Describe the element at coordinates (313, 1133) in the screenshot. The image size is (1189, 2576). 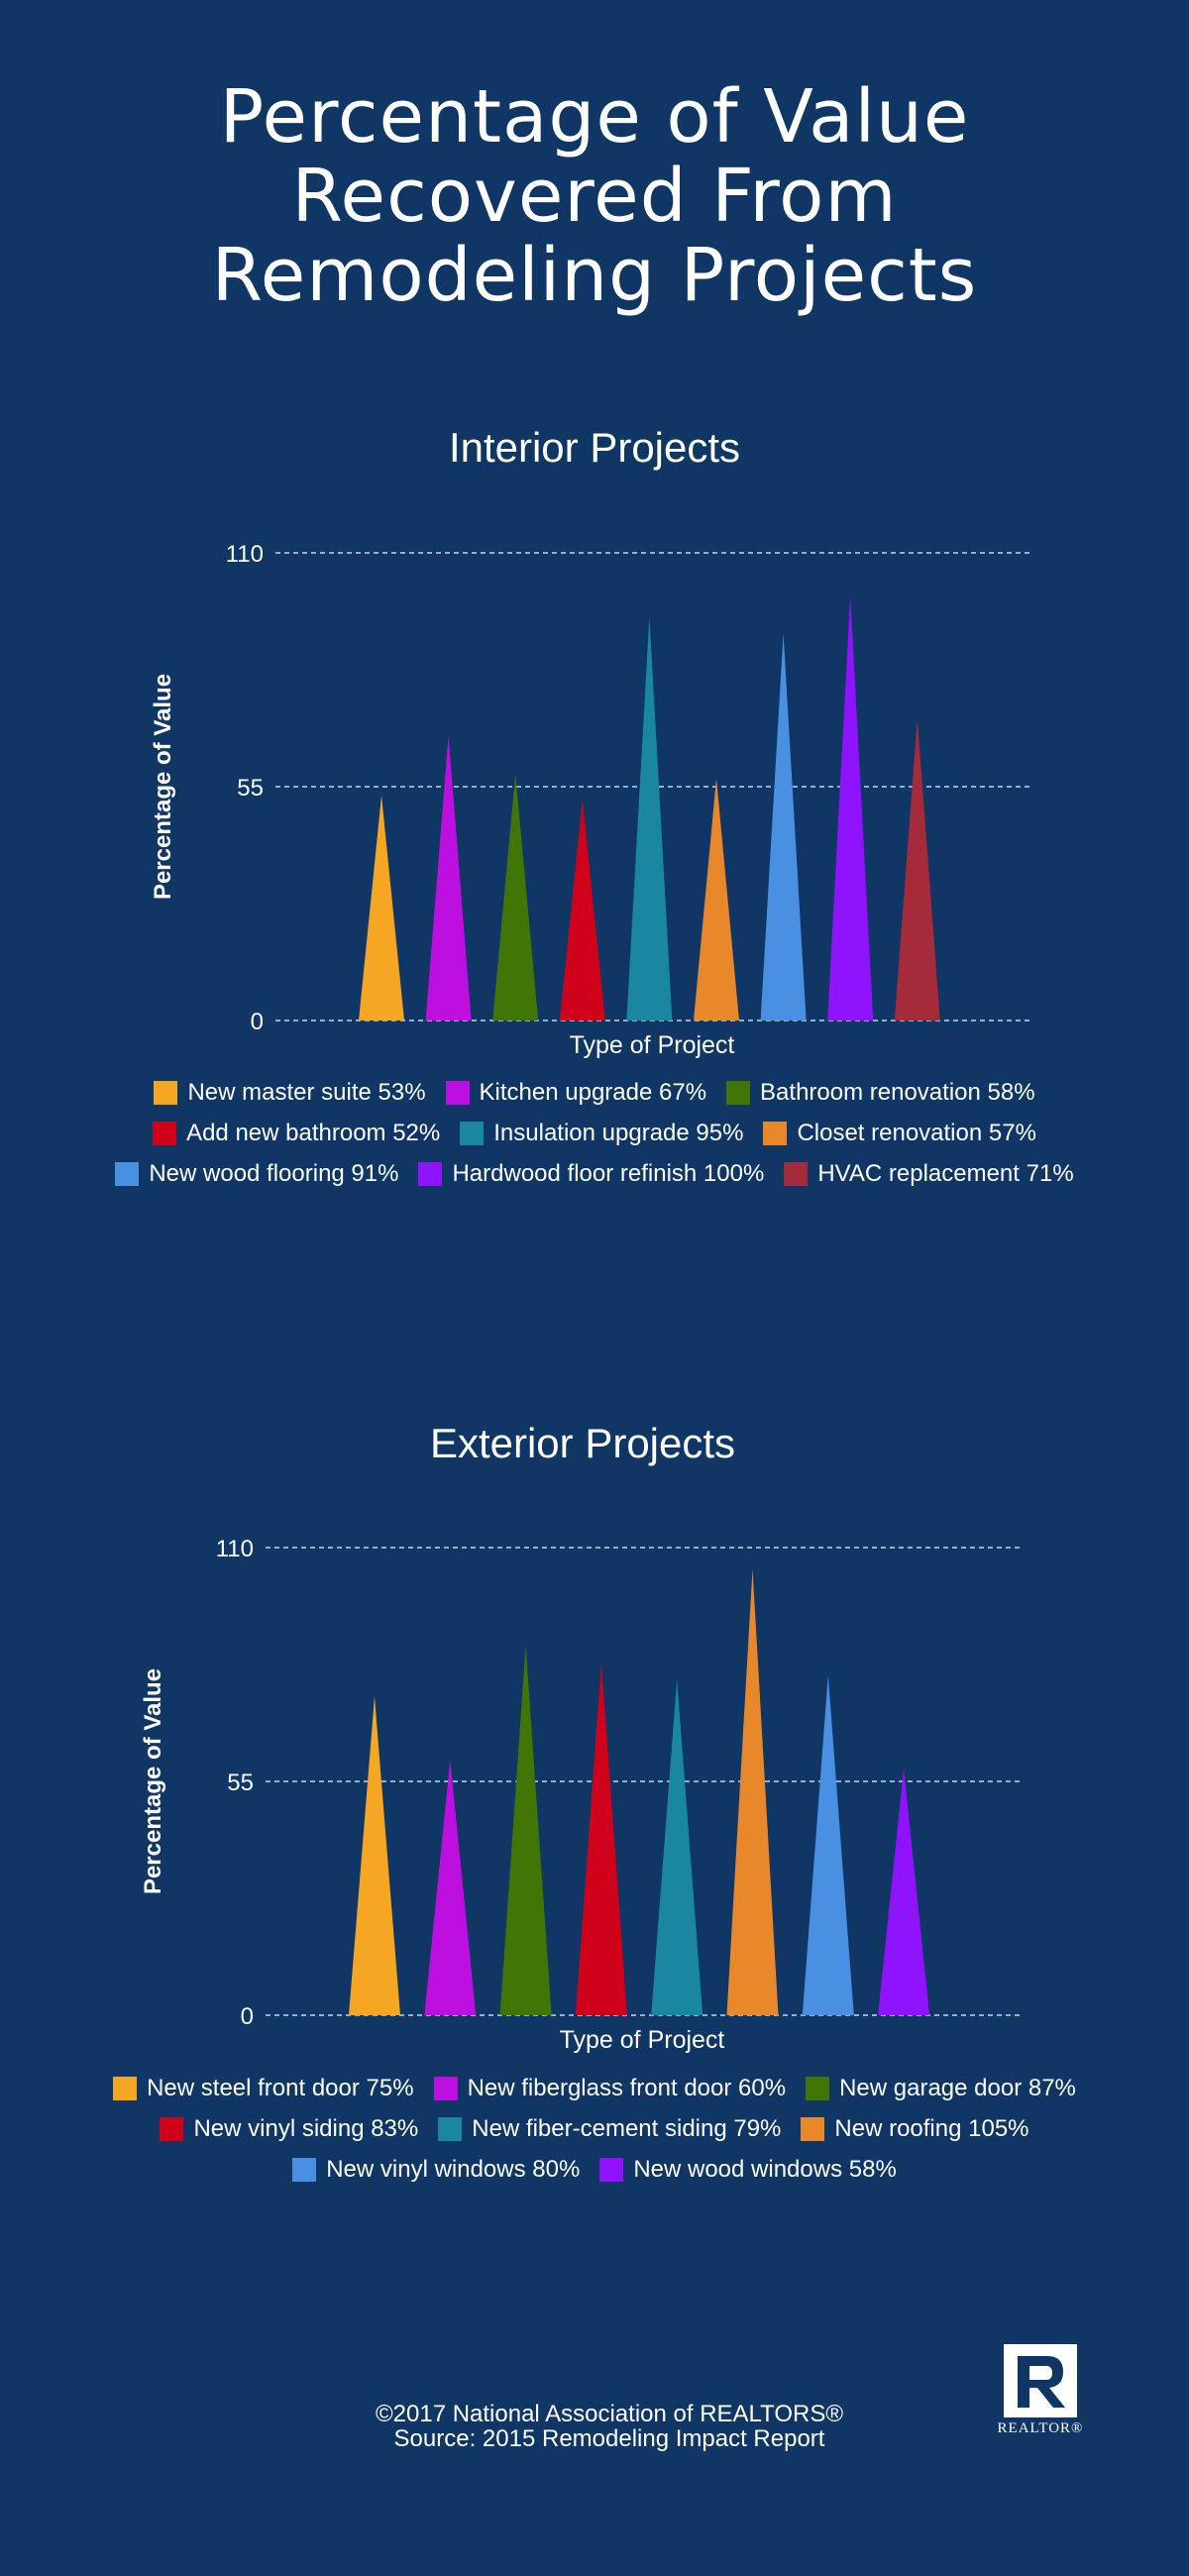
I see `legend-label: Add new bathroom 52%` at that location.